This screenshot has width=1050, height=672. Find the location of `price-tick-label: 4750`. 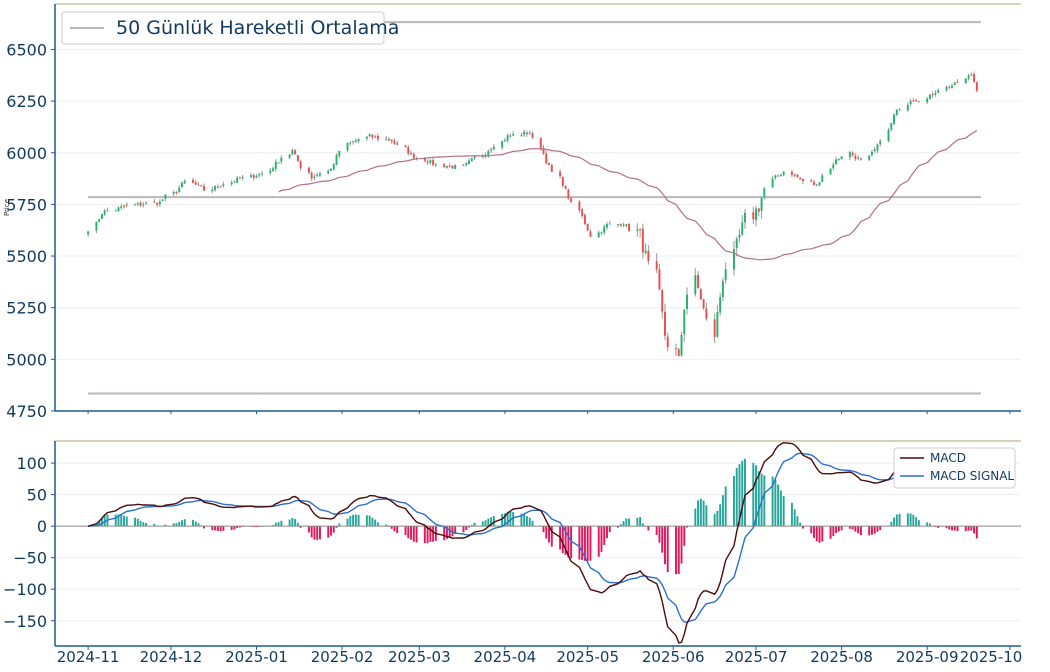

price-tick-label: 4750 is located at coordinates (26, 411).